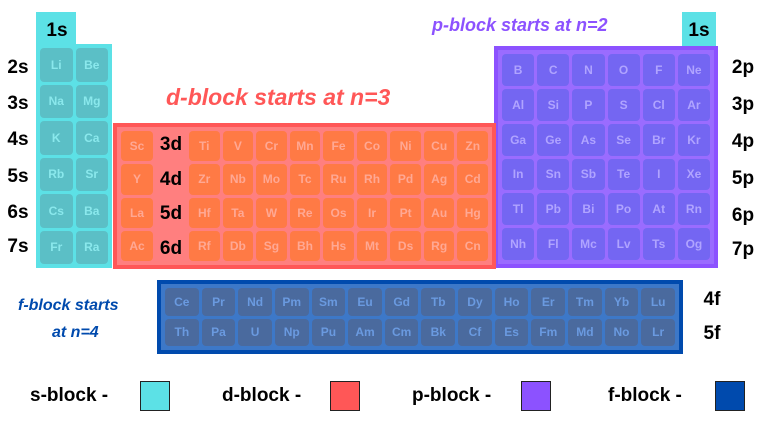 The height and width of the screenshot is (432, 768). Describe the element at coordinates (18, 212) in the screenshot. I see `s-orbital-label-6s: 6s` at that location.